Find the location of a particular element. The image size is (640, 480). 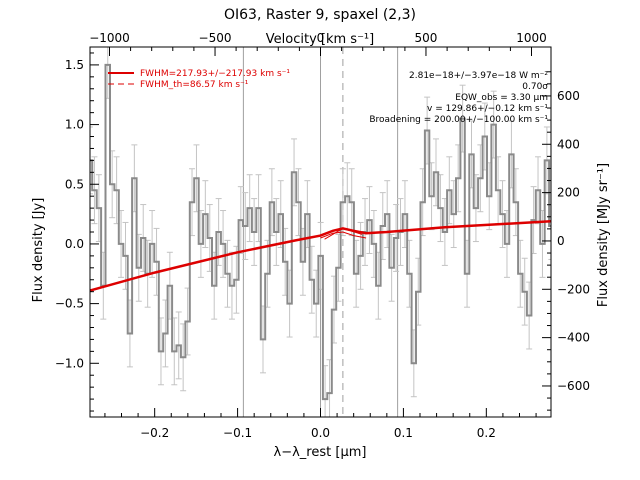

y-axis-label: Flux density [Jy] is located at coordinates (38, 250).